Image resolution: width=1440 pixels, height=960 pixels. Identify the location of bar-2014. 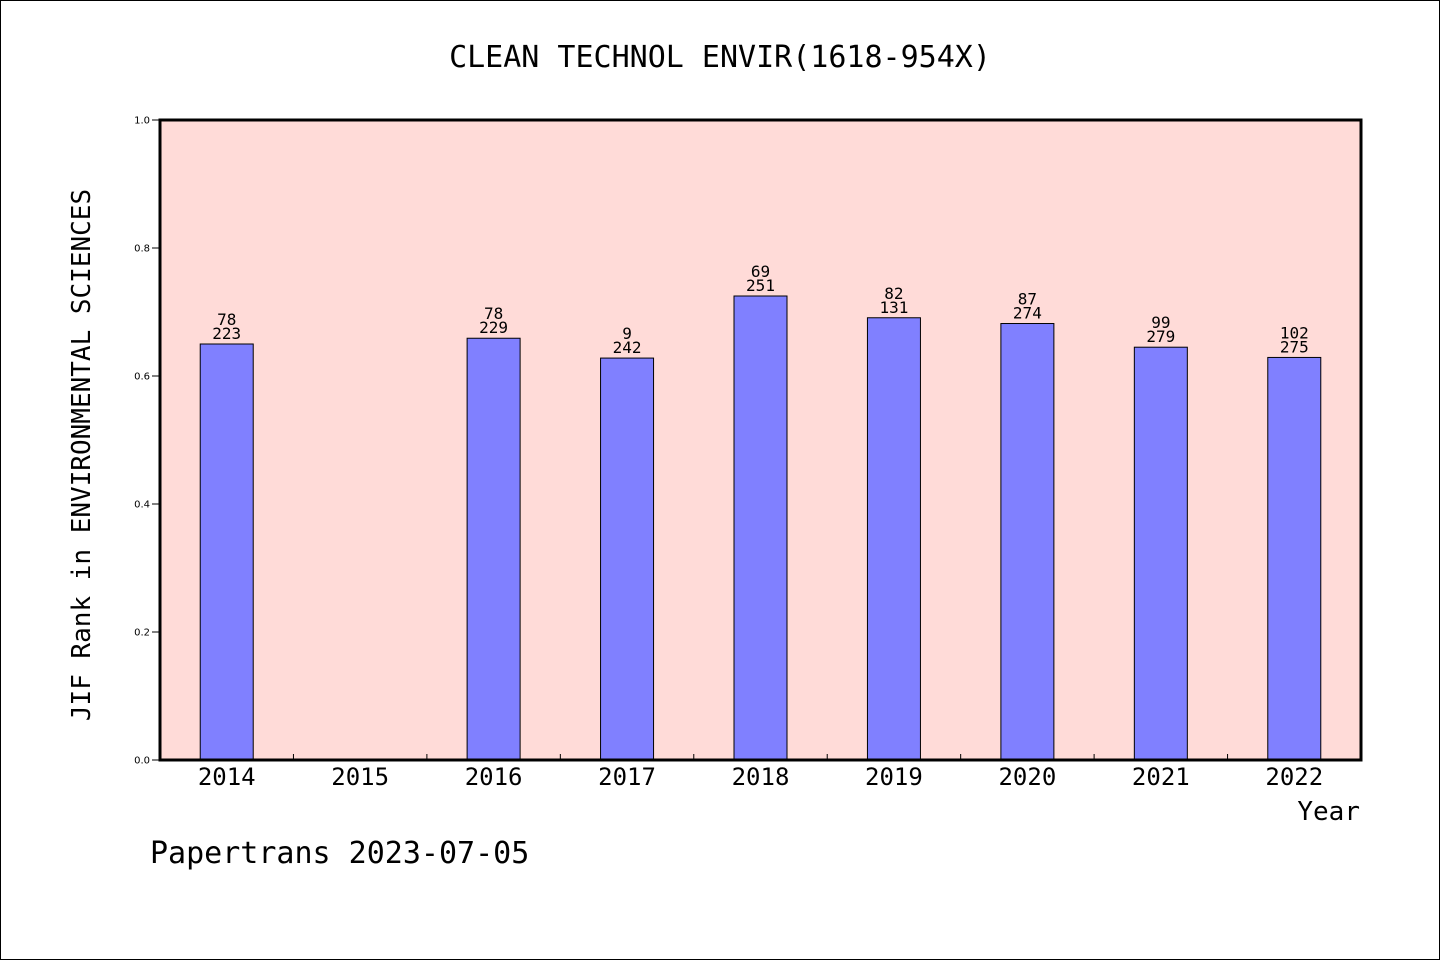
(226, 552).